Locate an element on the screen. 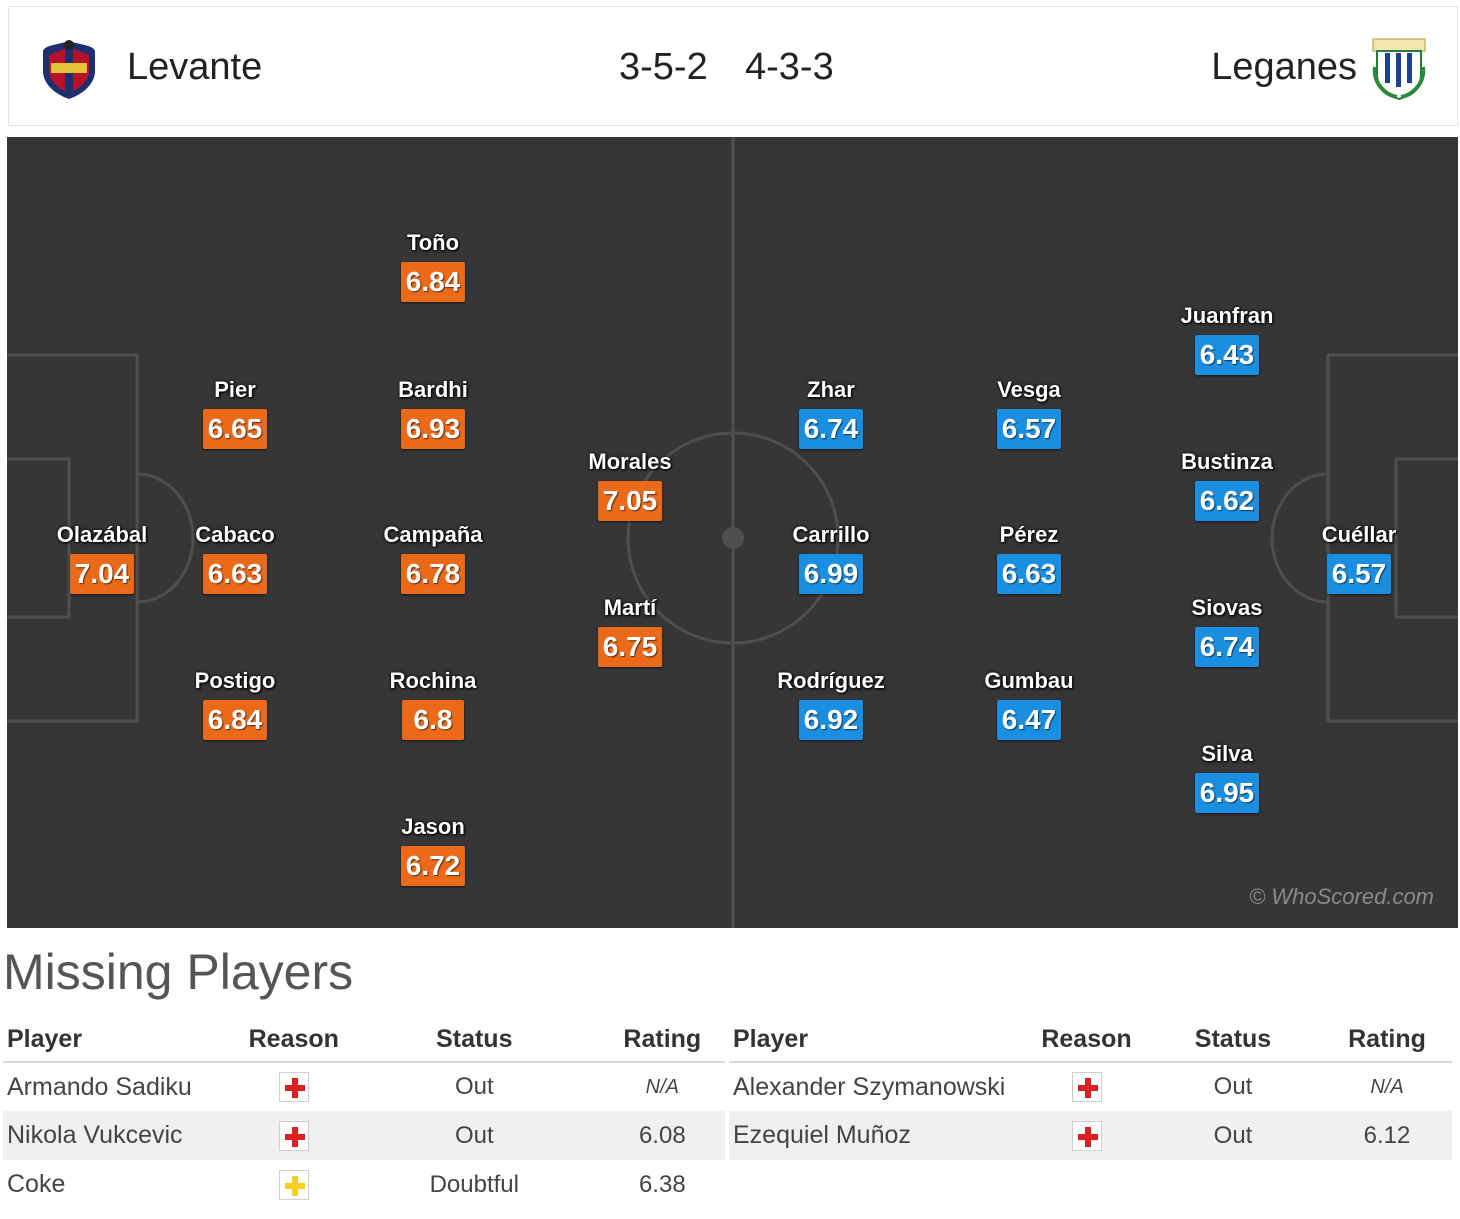  away-player: Silva 6.95 is located at coordinates (1227, 777).